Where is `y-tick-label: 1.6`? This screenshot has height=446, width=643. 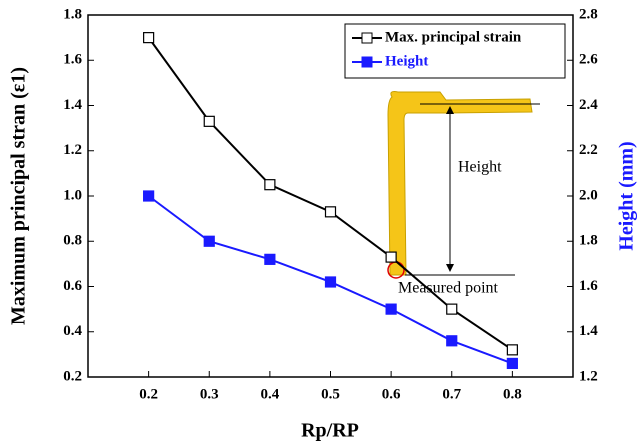 y-tick-label: 1.6 is located at coordinates (72, 60).